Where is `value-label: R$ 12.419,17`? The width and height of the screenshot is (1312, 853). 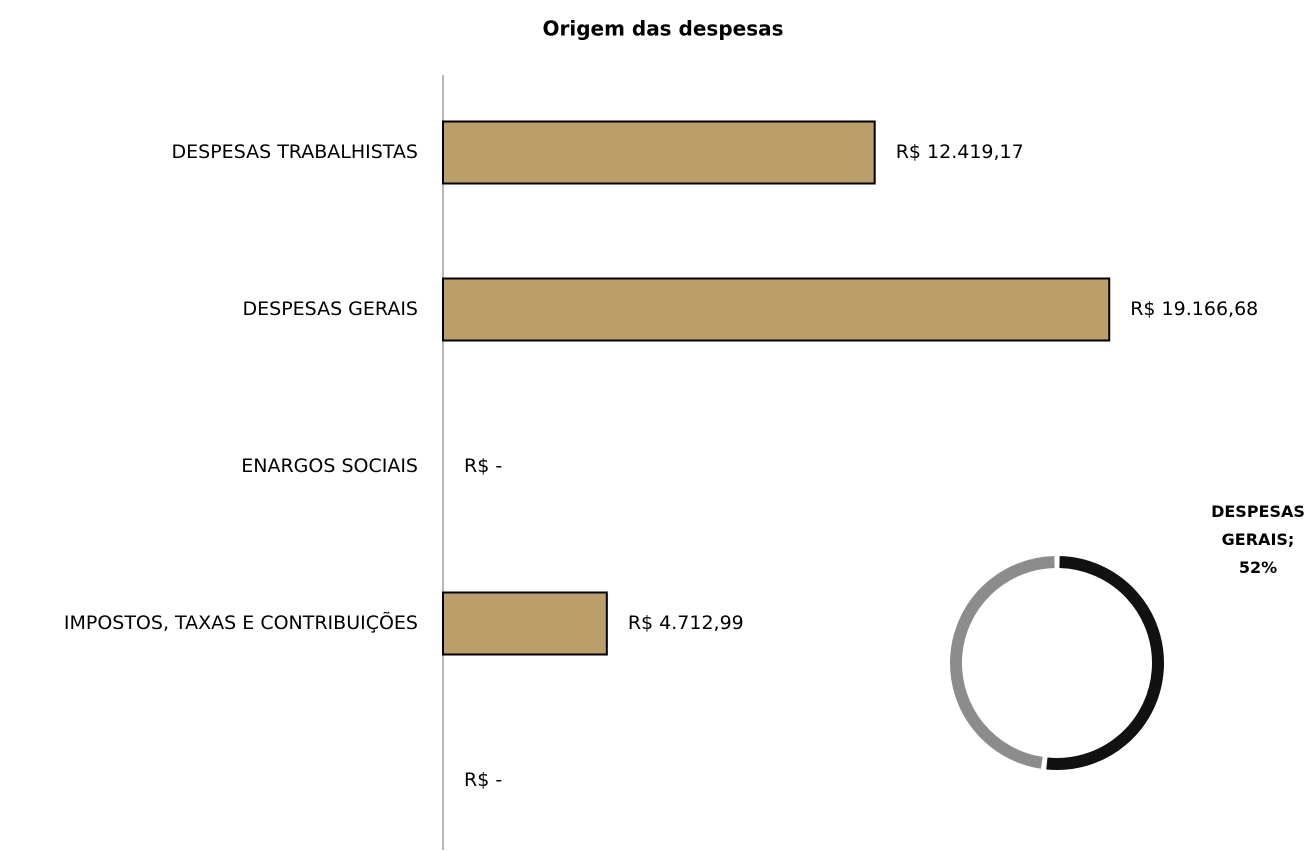
value-label: R$ 12.419,17 is located at coordinates (960, 152).